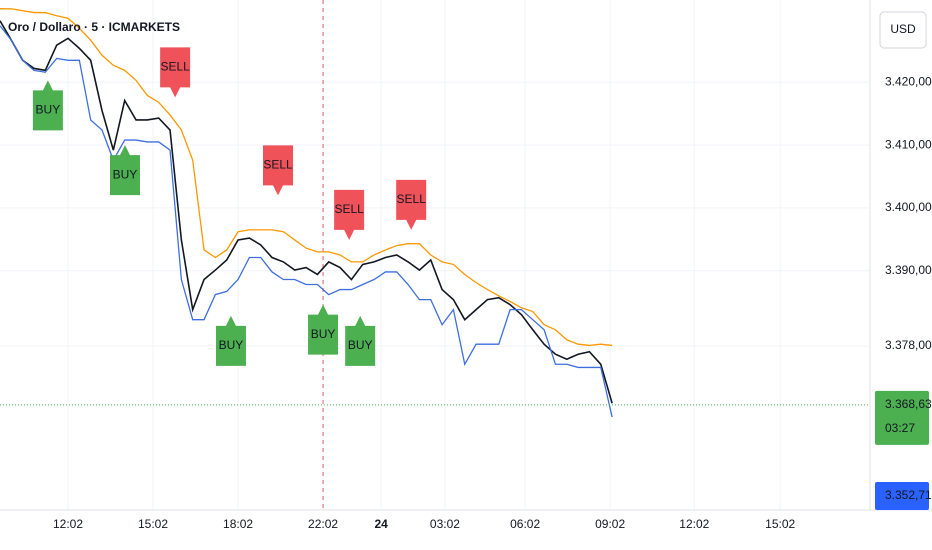  Describe the element at coordinates (908, 207) in the screenshot. I see `y-tick-label: 3.400,00` at that location.